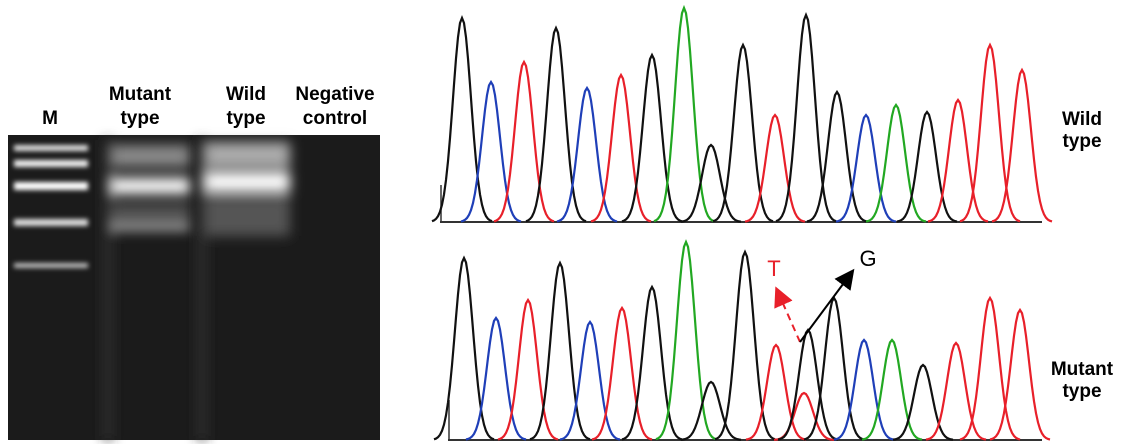  What do you see at coordinates (140, 94) in the screenshot?
I see `lane-label: Mutant` at bounding box center [140, 94].